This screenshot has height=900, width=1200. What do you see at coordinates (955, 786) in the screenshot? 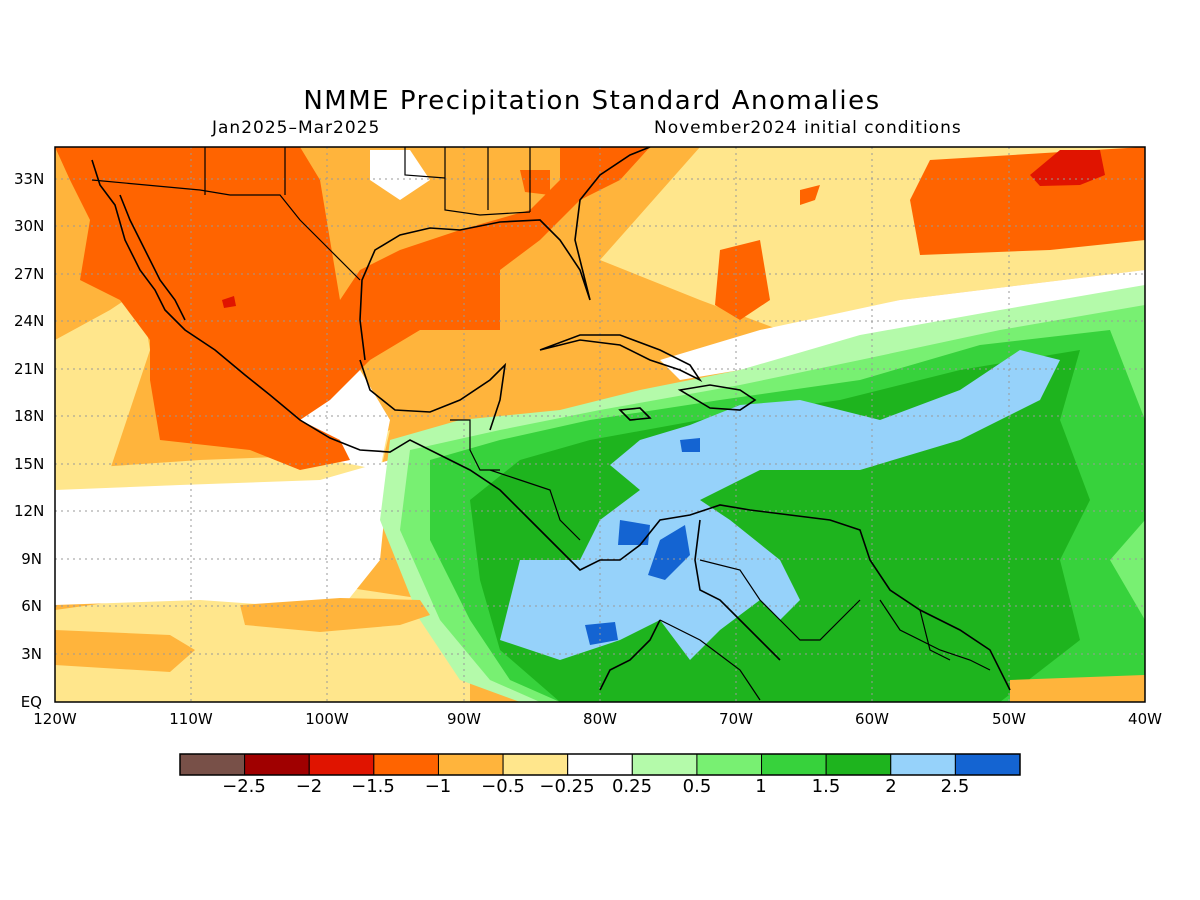
I see `colorbar-label: 2.5` at bounding box center [955, 786].